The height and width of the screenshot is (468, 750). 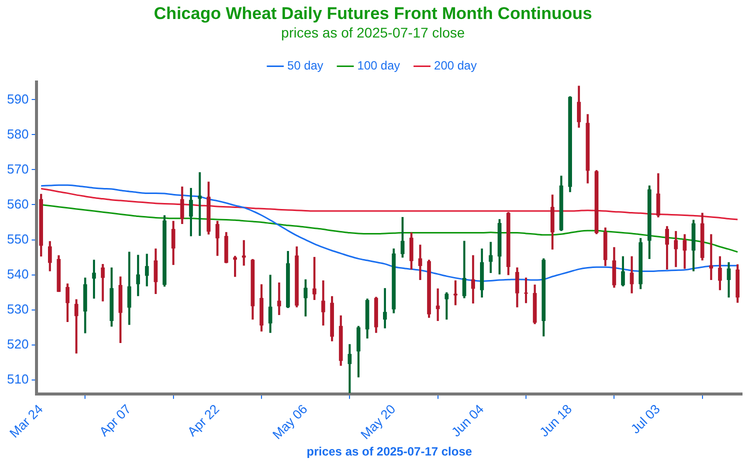 What do you see at coordinates (389, 451) in the screenshot?
I see `text: prices as of 2025-07-17 close` at bounding box center [389, 451].